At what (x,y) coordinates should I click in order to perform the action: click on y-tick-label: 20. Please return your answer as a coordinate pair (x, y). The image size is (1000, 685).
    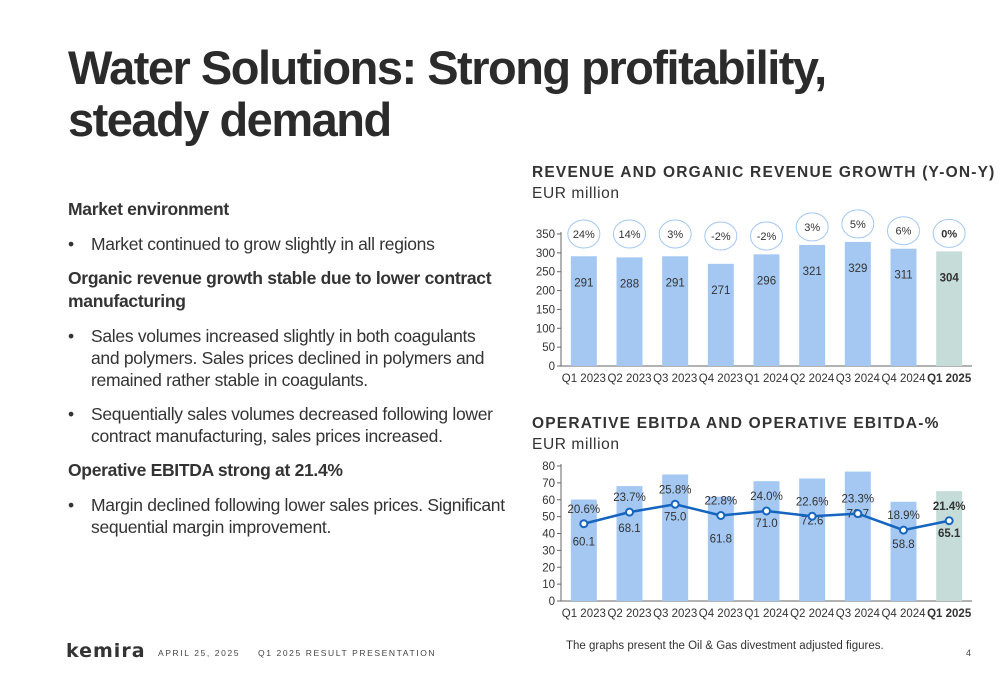
    Looking at the image, I should click on (548, 568).